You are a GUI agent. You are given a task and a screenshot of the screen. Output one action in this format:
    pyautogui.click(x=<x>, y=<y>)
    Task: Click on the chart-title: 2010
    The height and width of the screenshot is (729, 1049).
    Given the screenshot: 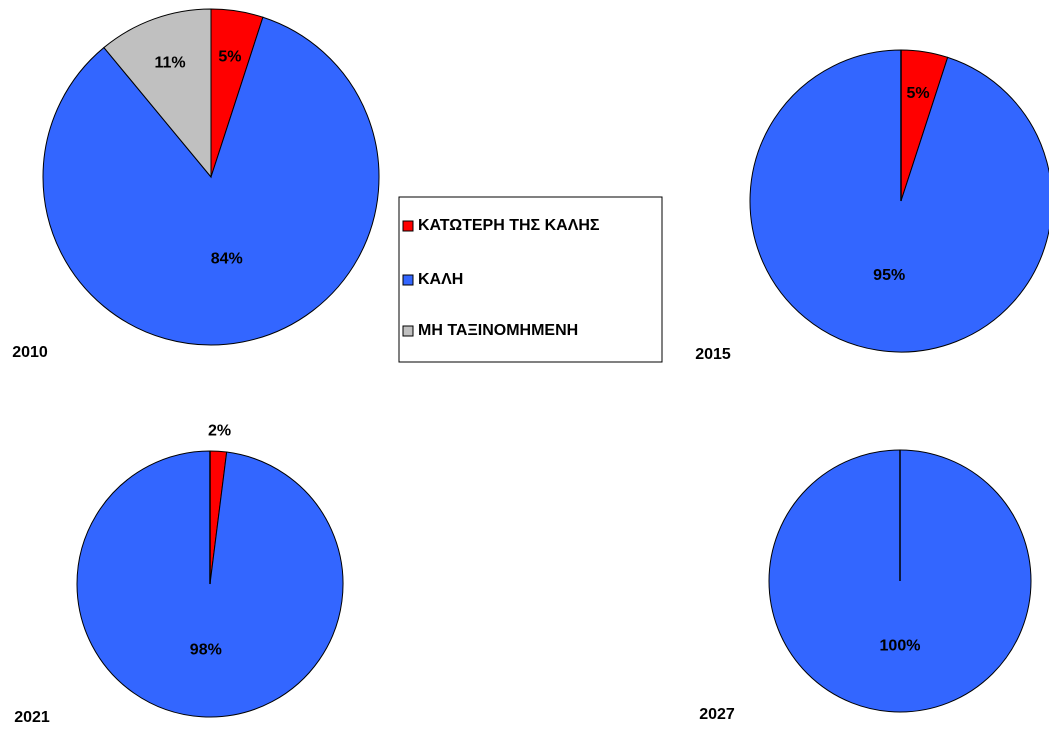 What is the action you would take?
    pyautogui.click(x=30, y=352)
    